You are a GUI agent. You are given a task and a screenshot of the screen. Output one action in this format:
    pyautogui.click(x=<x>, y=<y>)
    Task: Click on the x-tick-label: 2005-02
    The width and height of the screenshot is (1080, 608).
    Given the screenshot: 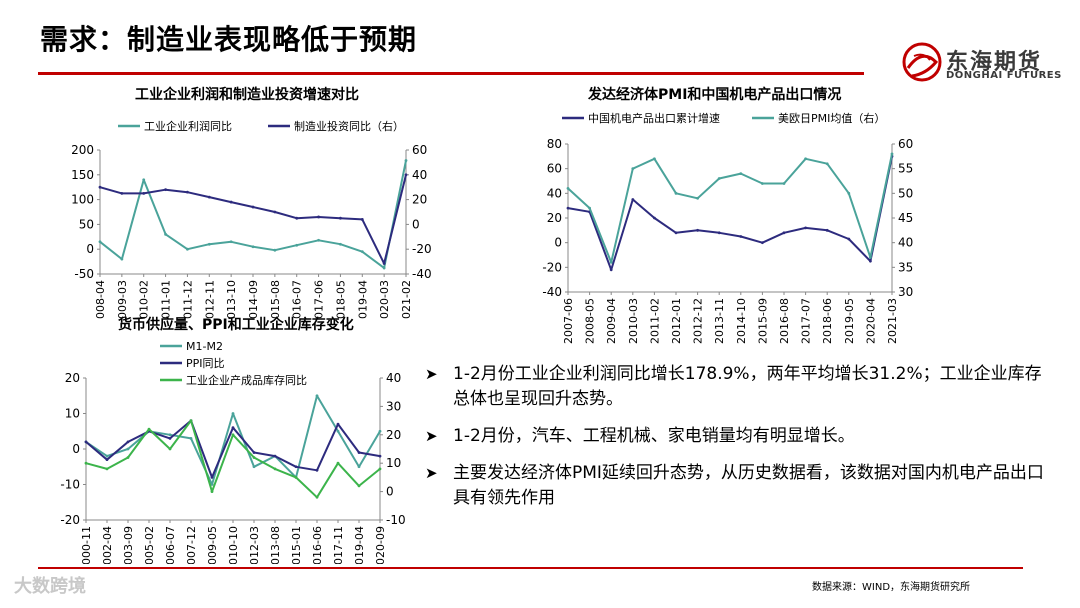 What is the action you would take?
    pyautogui.click(x=149, y=545)
    